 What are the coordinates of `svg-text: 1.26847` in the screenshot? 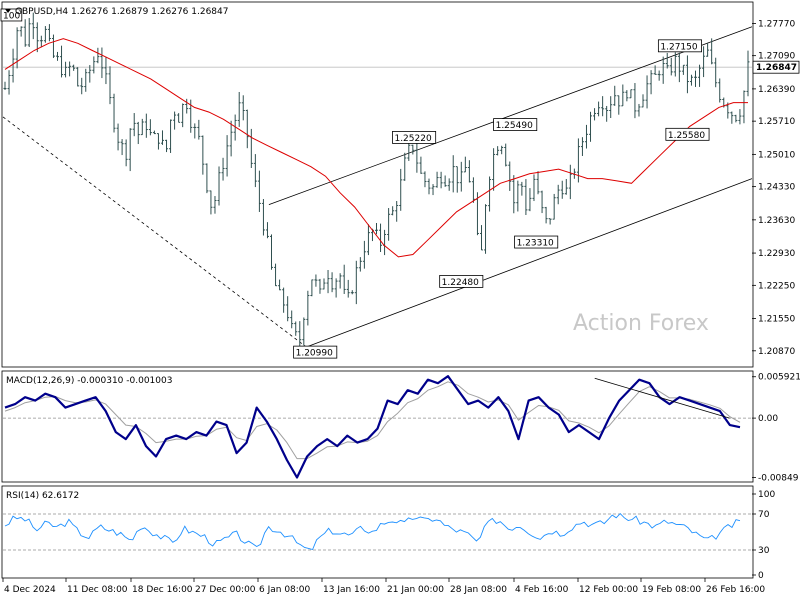 It's located at (776, 68).